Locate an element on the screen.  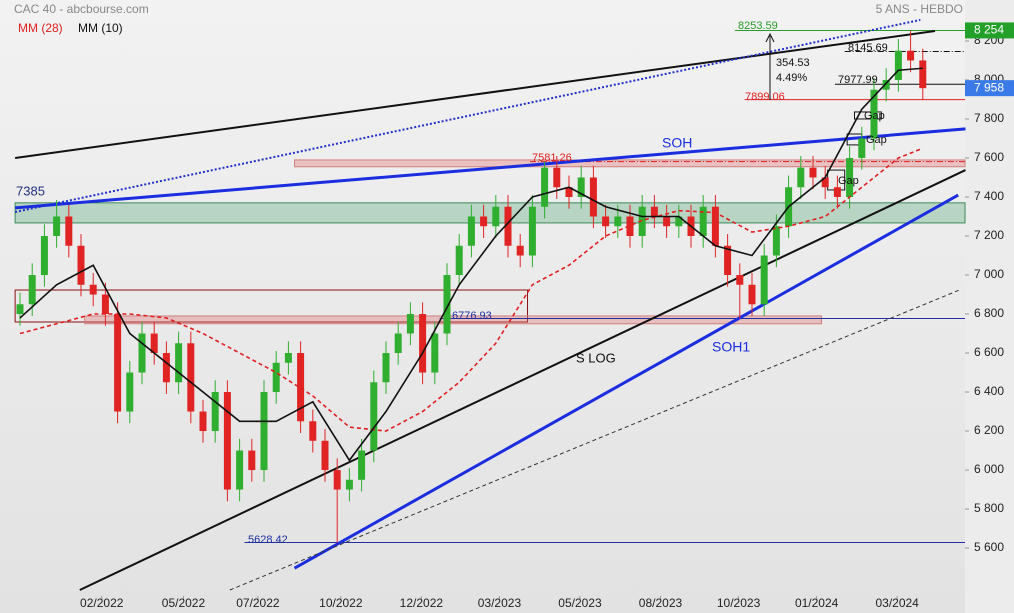
x-tick-label: 05/2023 is located at coordinates (580, 603).